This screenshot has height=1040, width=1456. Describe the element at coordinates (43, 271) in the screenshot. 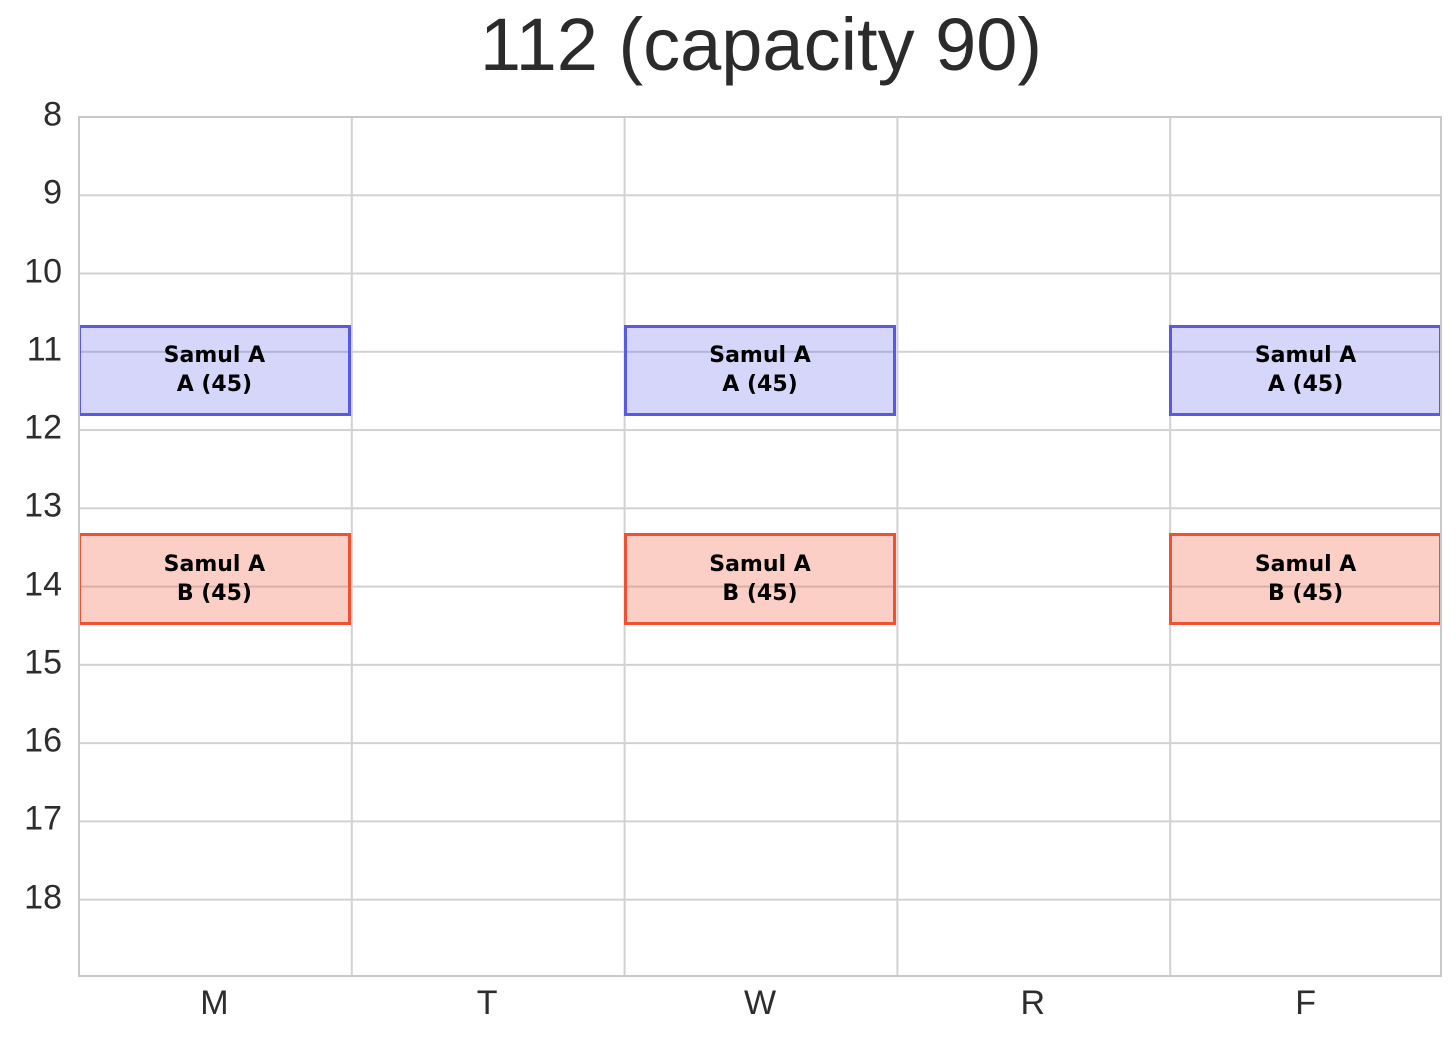

I see `y-tick-label-10: 10` at that location.